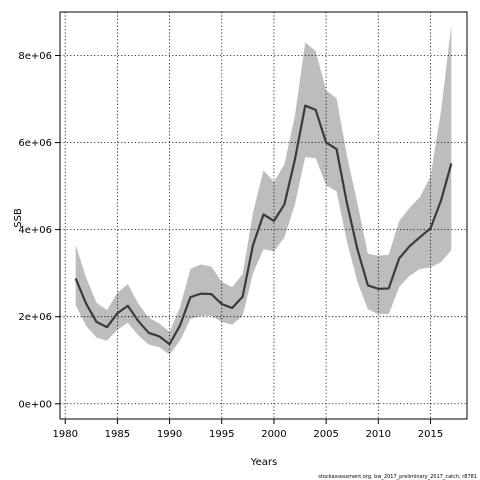 The image size is (480, 480). I want to click on x-tick-label: 1985, so click(117, 434).